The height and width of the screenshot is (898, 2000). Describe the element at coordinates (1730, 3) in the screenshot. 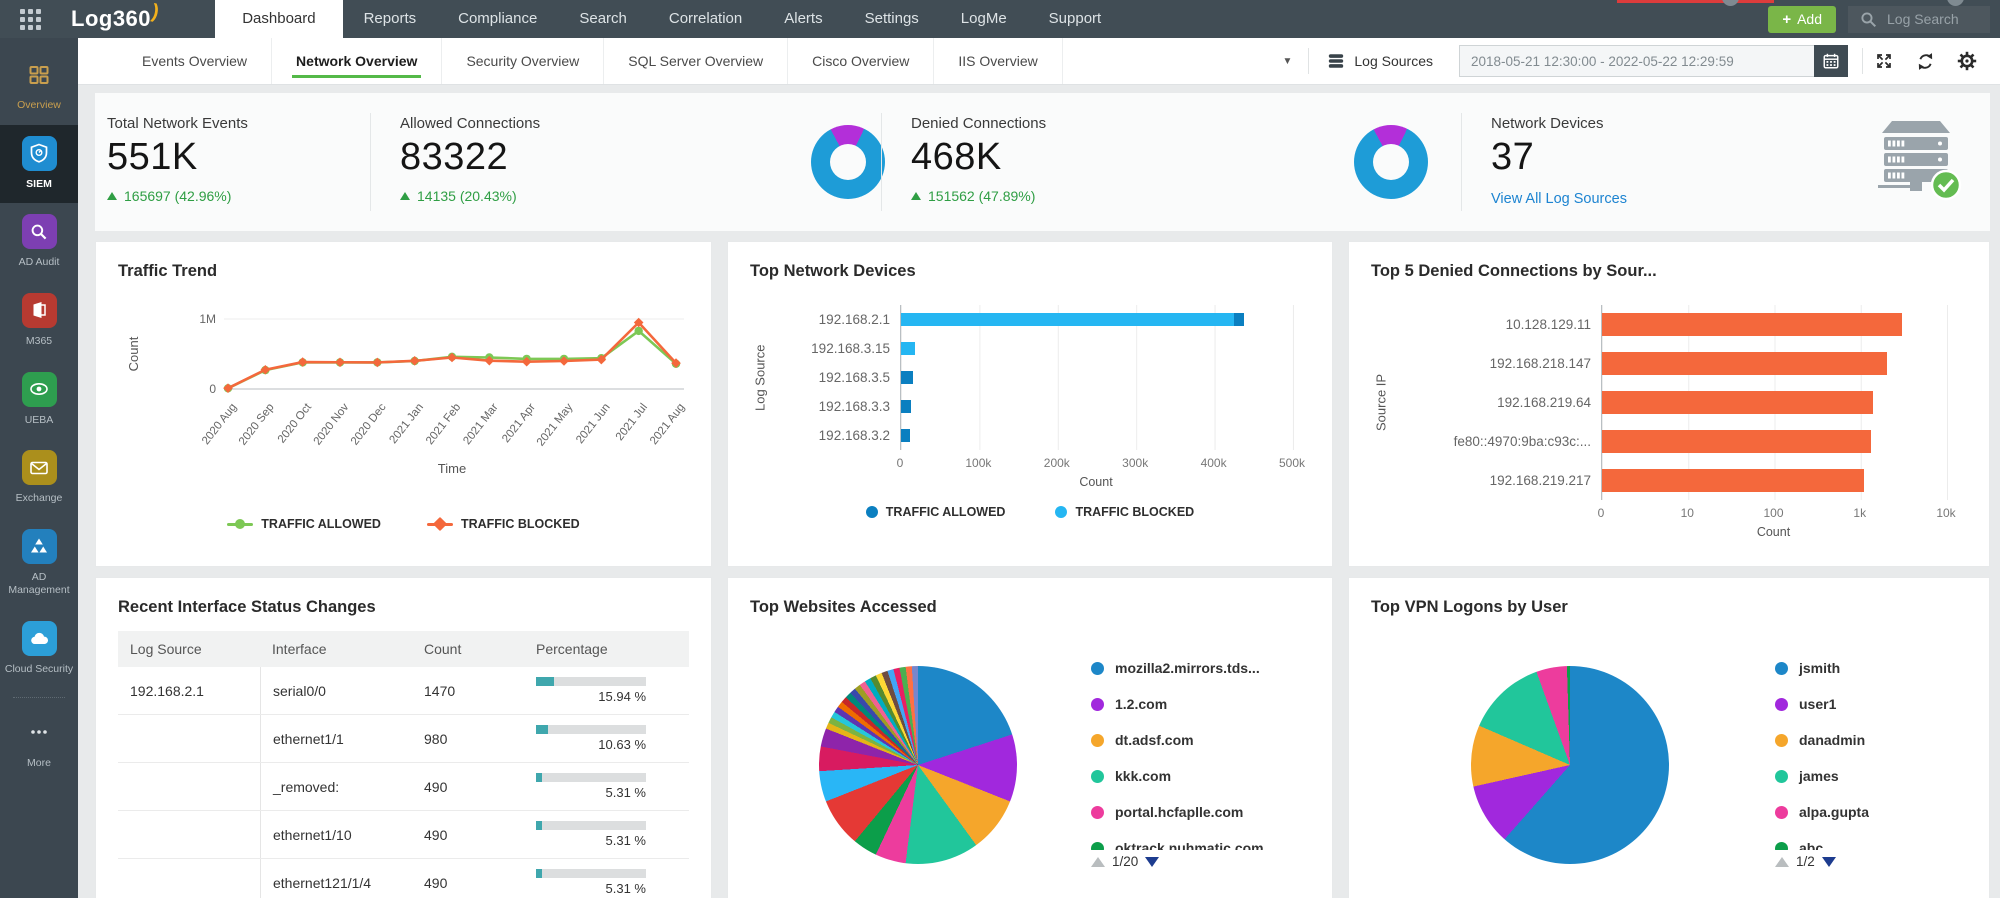

I see `help-icon` at that location.